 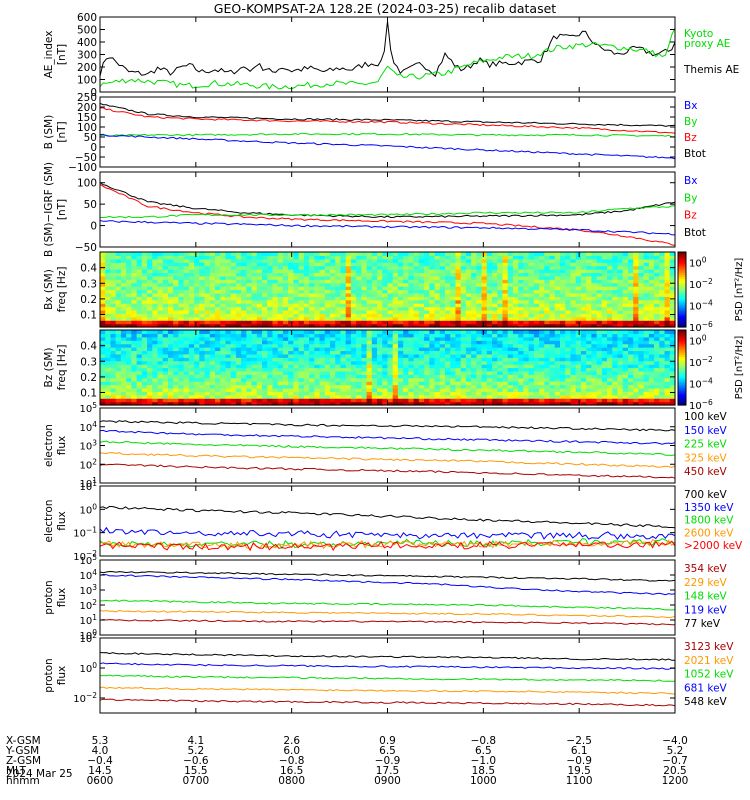 I want to click on colorbar-step, so click(x=682, y=266).